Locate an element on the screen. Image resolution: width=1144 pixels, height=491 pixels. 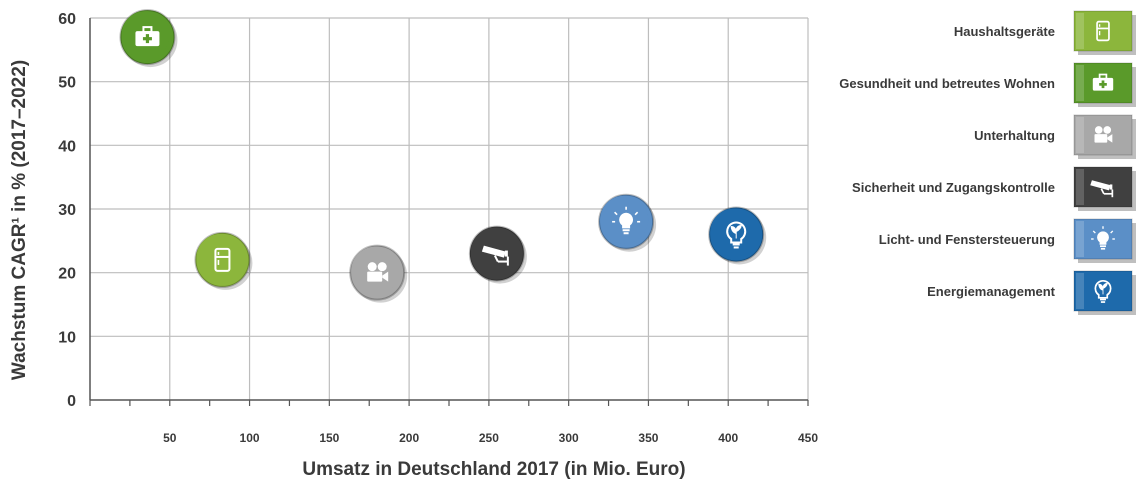
legend-label: Licht- und Fenstersteuerung is located at coordinates (967, 239).